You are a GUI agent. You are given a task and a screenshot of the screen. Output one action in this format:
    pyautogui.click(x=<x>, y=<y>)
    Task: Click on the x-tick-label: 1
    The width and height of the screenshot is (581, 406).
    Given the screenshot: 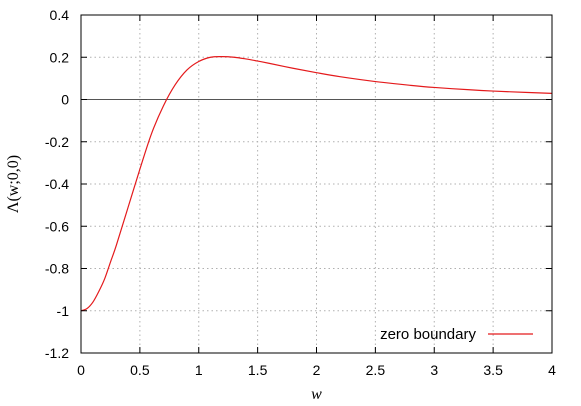 What is the action you would take?
    pyautogui.click(x=199, y=370)
    